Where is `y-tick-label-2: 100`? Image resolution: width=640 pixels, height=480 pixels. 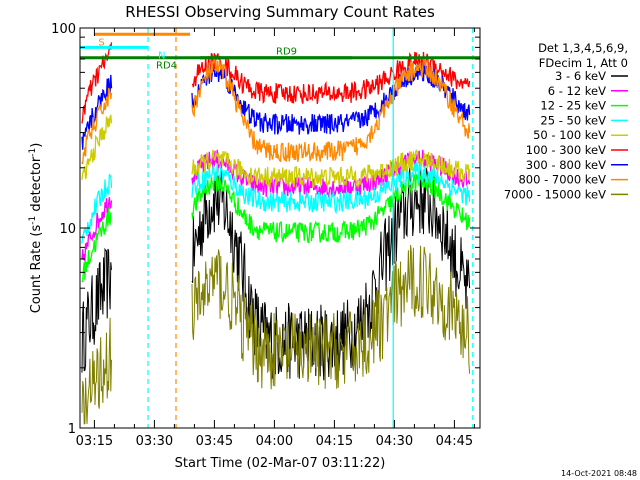
y-tick-label-2: 100 is located at coordinates (63, 29).